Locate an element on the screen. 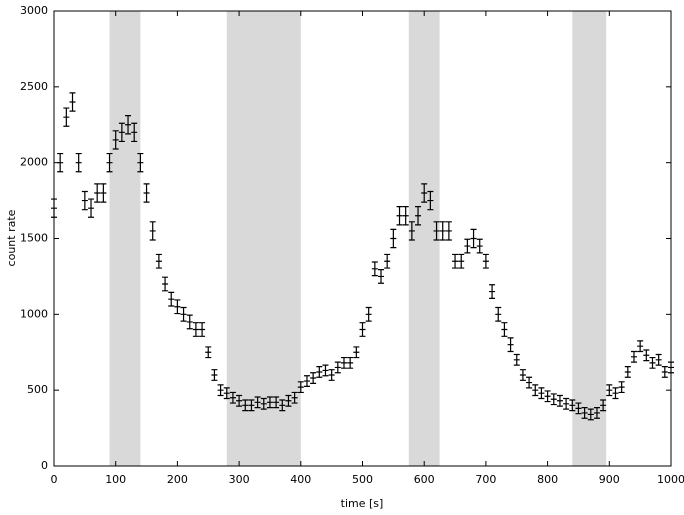 This screenshot has height=515, width=684. y-tick-label: 500 is located at coordinates (37, 389).